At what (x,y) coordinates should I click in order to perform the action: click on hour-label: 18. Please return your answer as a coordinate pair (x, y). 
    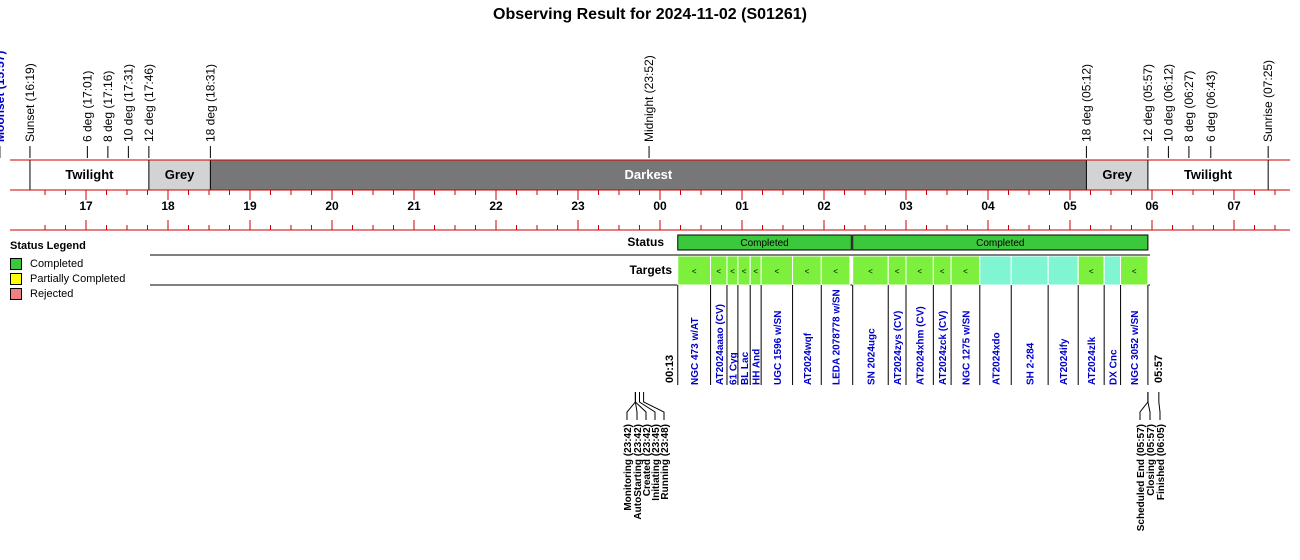
    Looking at the image, I should click on (168, 206).